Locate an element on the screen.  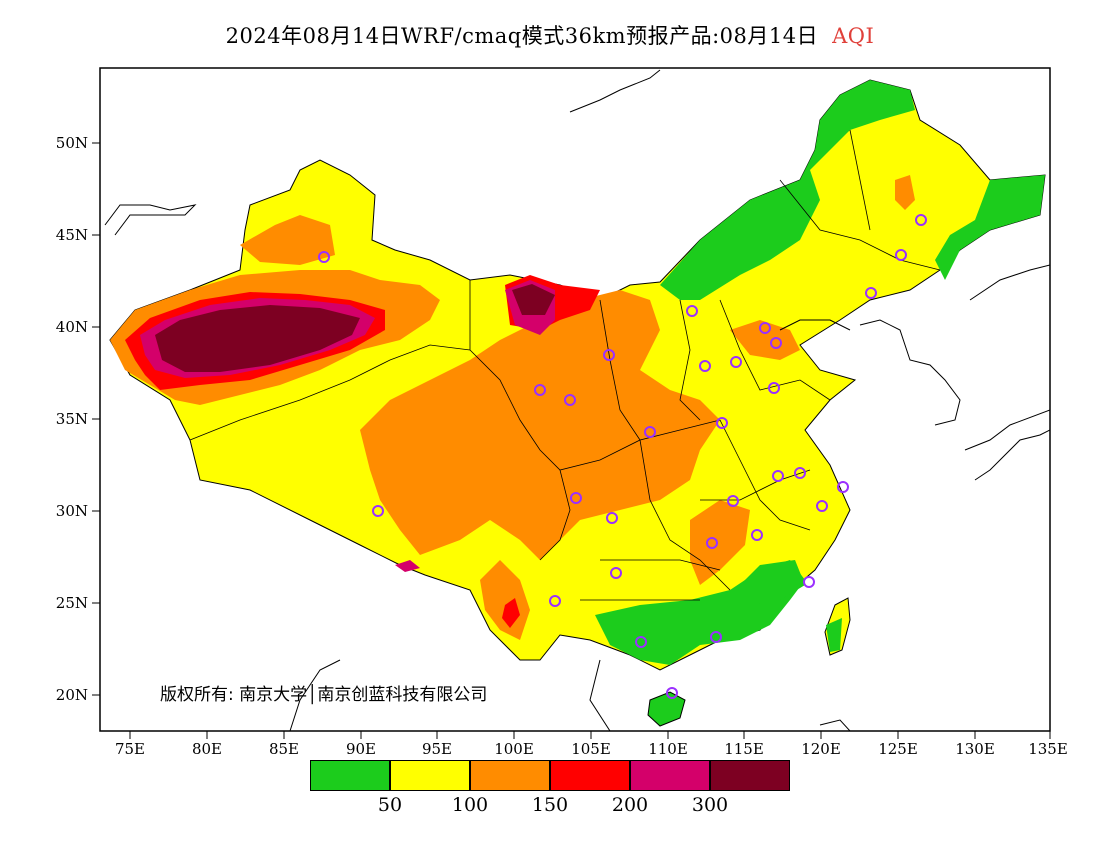
yunnan-red is located at coordinates (511, 613).